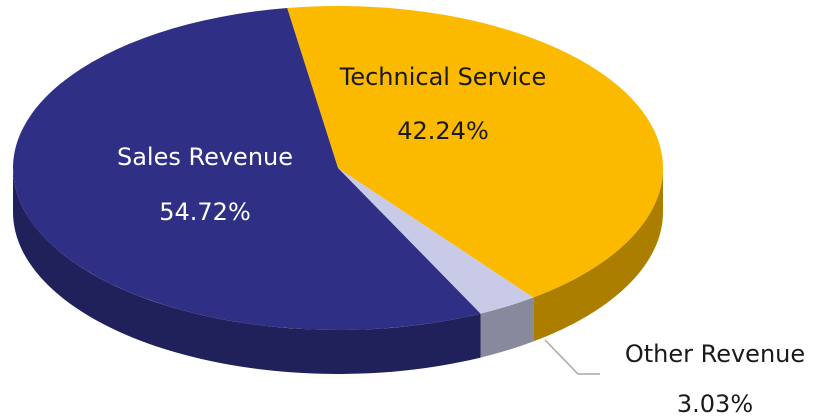  I want to click on slice-label: Technical Service, so click(443, 77).